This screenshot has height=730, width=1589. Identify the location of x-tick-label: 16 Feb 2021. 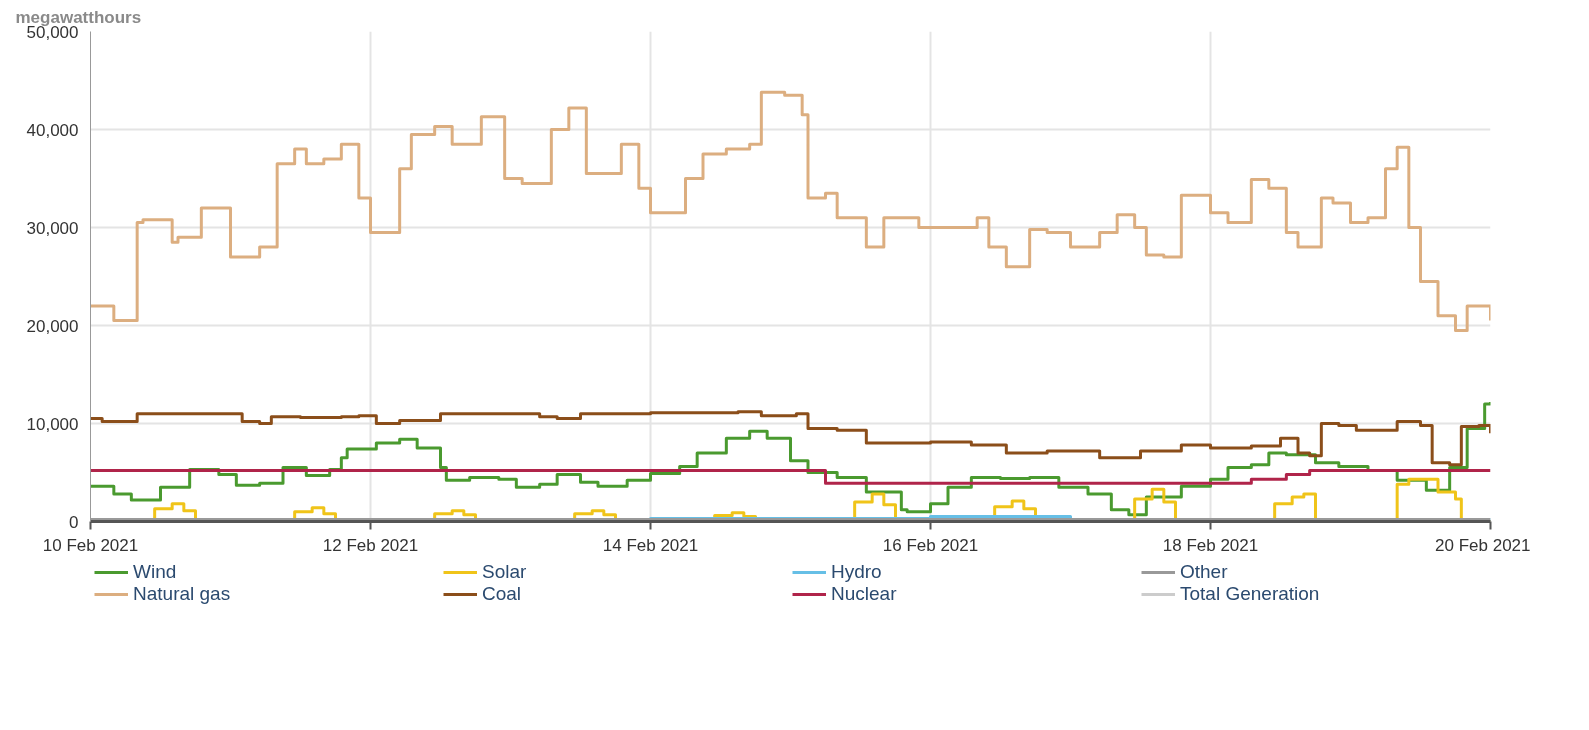
(930, 545).